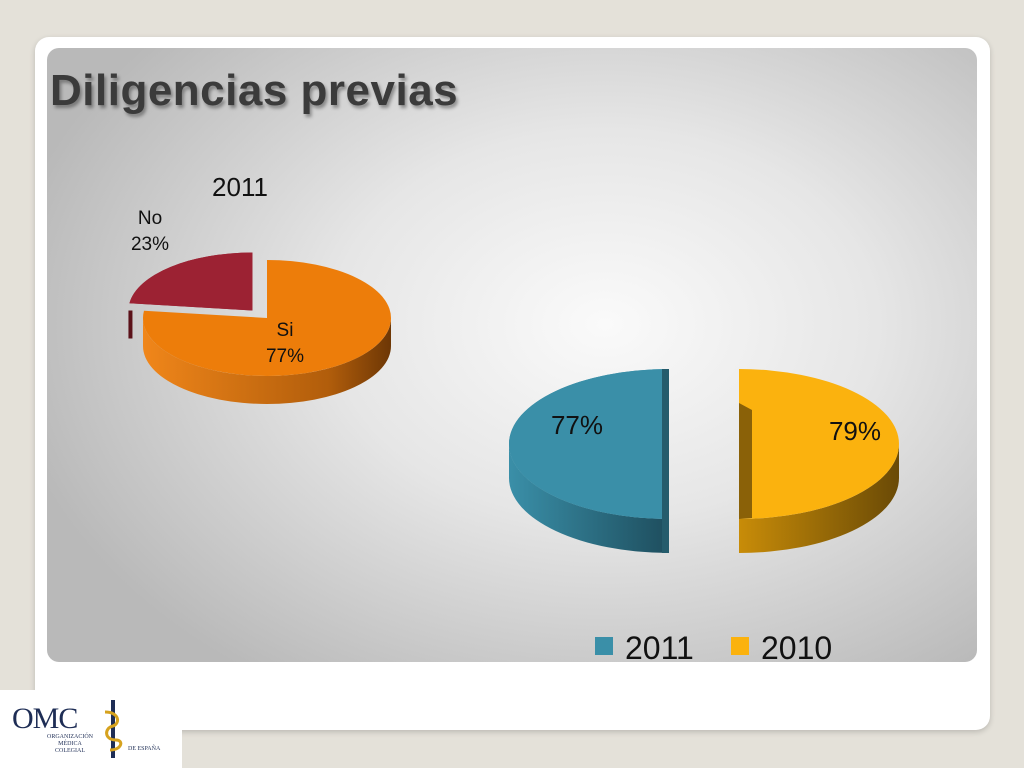  Describe the element at coordinates (745, 444) in the screenshot. I see `pie-slice-2010-edge` at that location.